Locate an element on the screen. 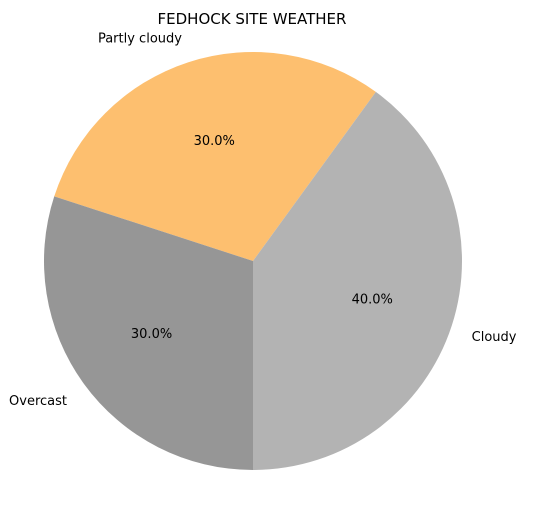 The height and width of the screenshot is (508, 538). pie-category-label-partly-cloudy: Partly cloudy is located at coordinates (140, 38).